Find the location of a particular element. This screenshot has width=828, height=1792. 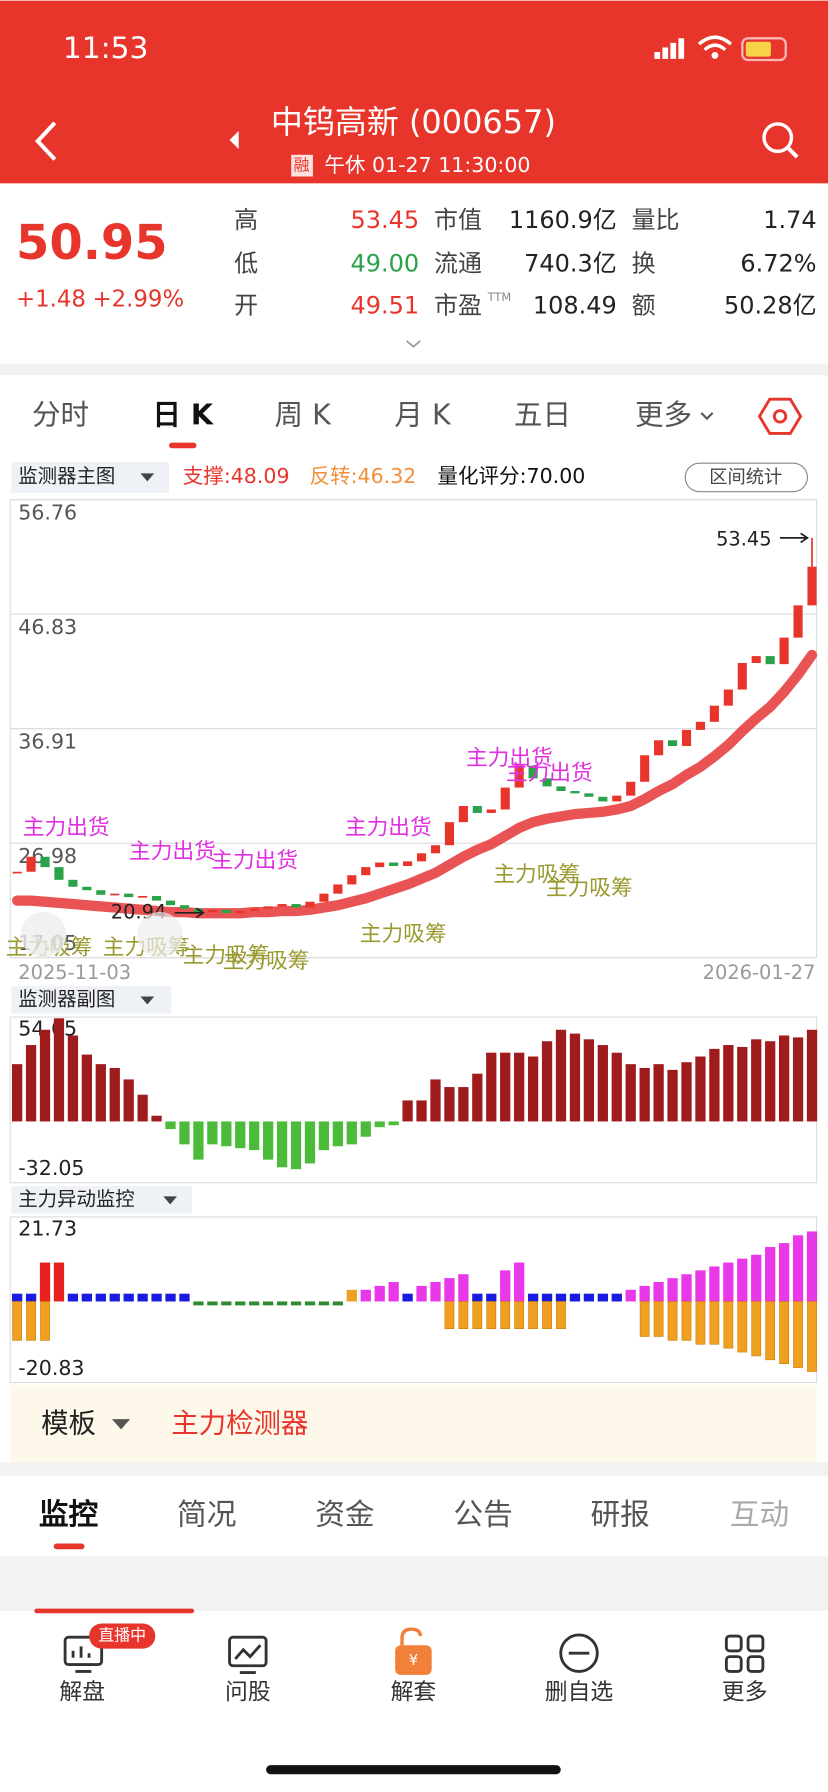

period-tab: 更多 is located at coordinates (663, 414).